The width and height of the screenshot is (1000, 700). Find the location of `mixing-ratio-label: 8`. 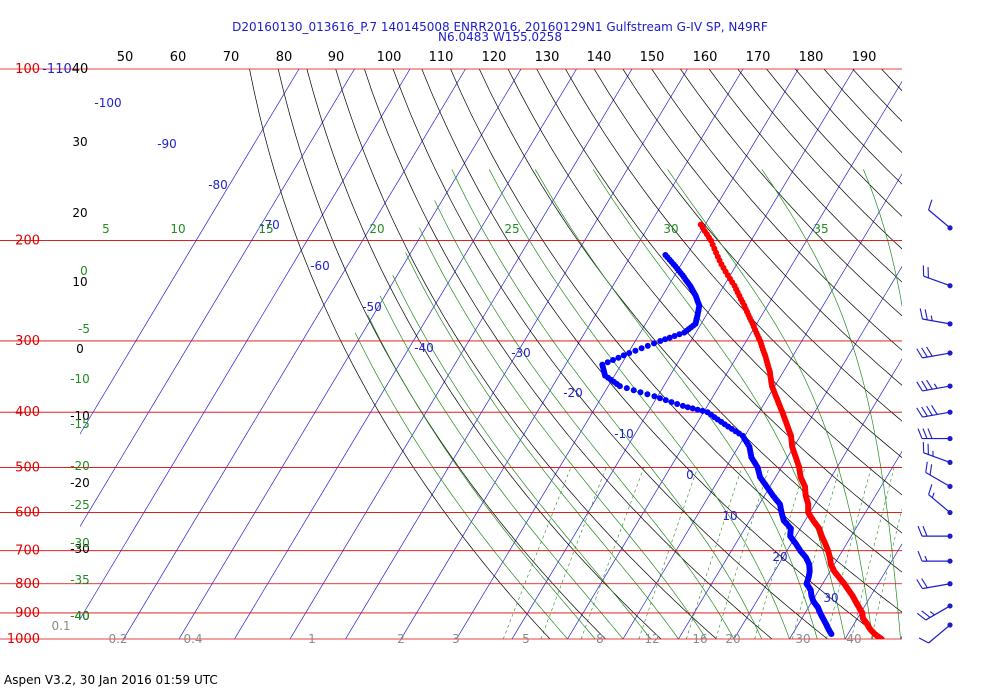

mixing-ratio-label: 8 is located at coordinates (600, 639).